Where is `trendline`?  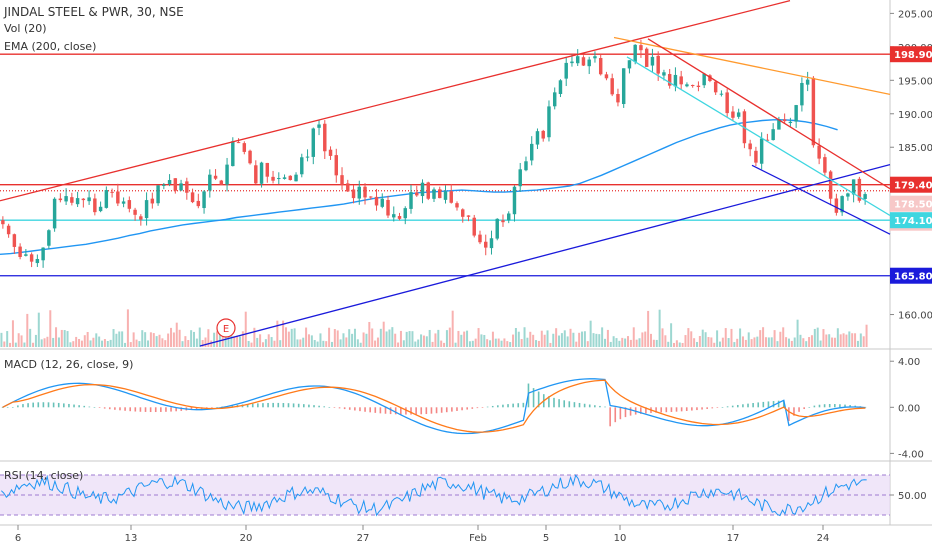 trendline is located at coordinates (769, 114).